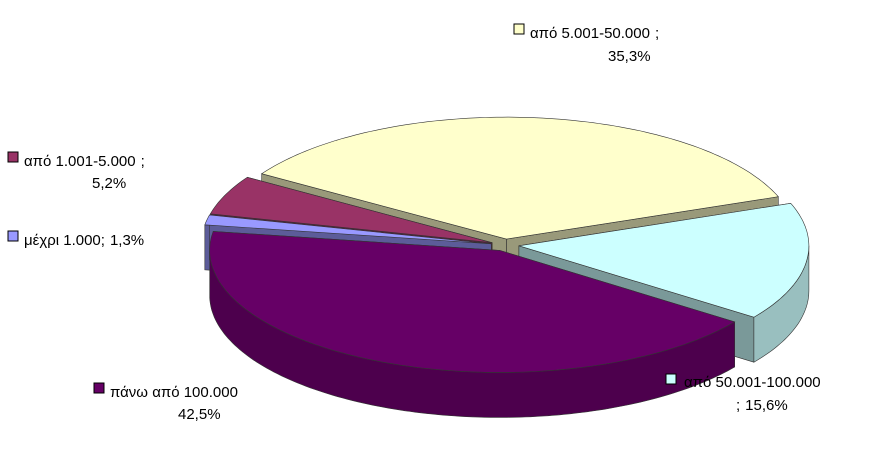 This screenshot has height=472, width=881. What do you see at coordinates (766, 405) in the screenshot?
I see `label-value: 15,6%` at bounding box center [766, 405].